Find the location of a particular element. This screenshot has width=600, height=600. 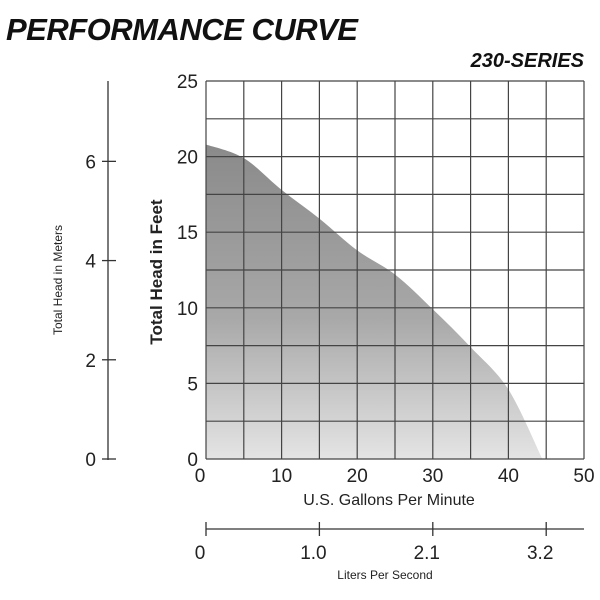

y-tick-label: 20 is located at coordinates (187, 158).